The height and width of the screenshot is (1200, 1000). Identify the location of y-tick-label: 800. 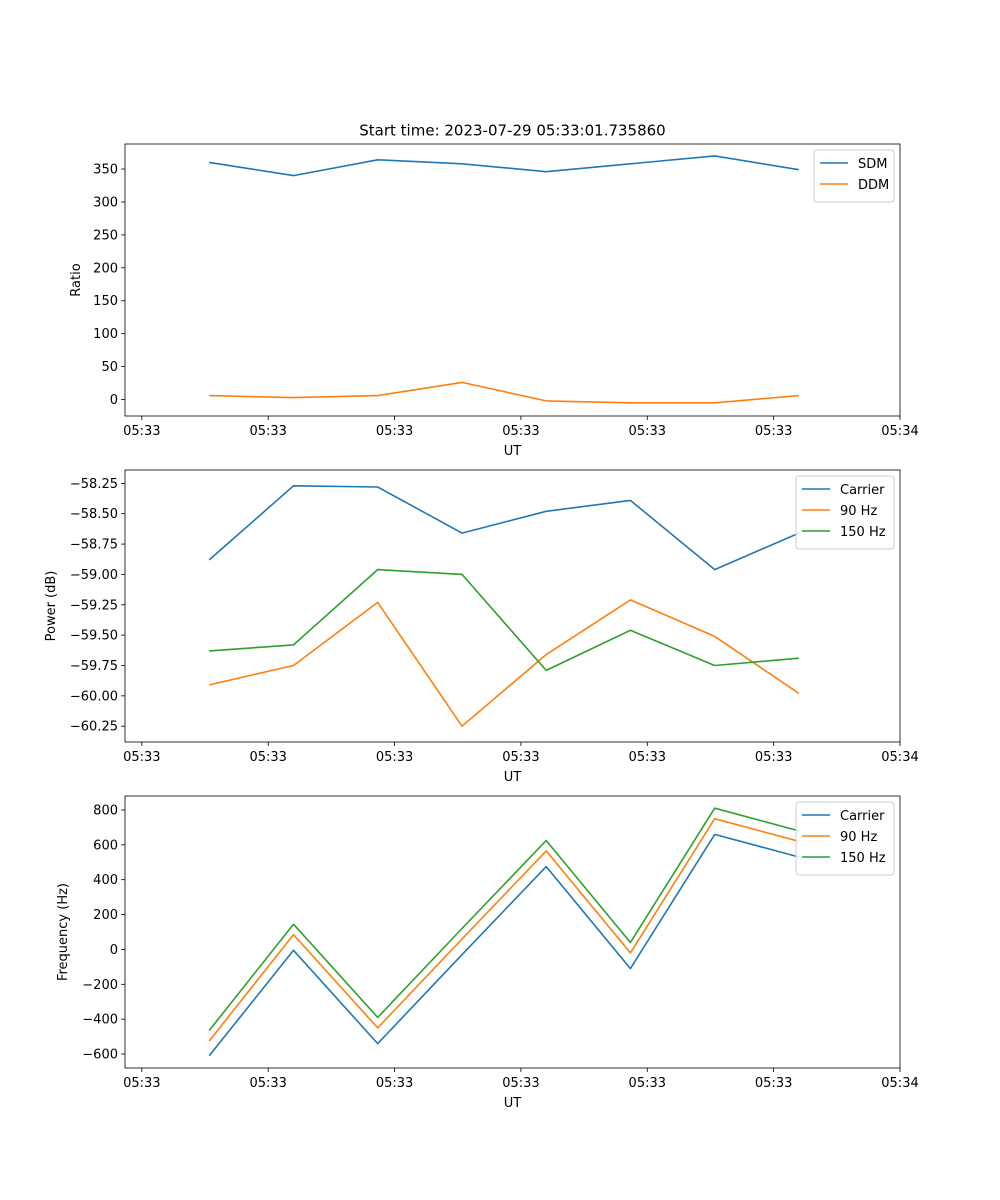
(105, 810).